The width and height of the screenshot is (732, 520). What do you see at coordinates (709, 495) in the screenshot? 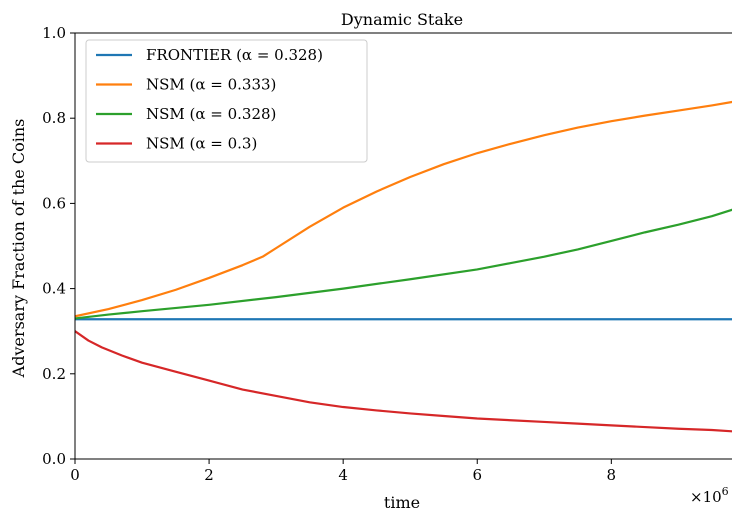
I see `x-axis-exponent: ×10⁶` at bounding box center [709, 495].